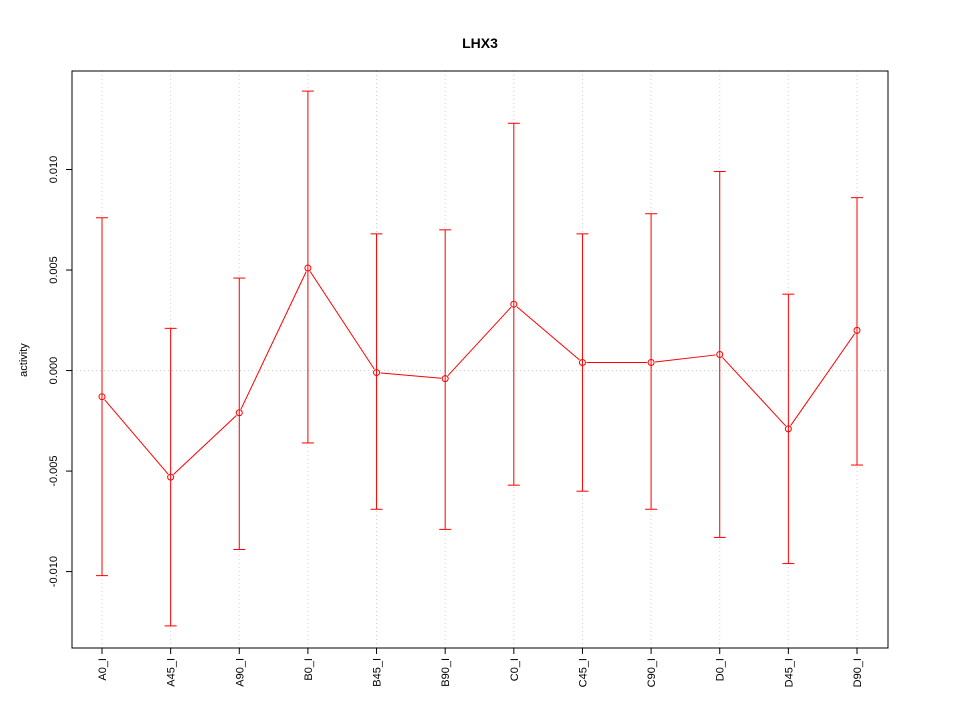 This screenshot has width=960, height=720. I want to click on x-tick-label: B0_I, so click(309, 669).